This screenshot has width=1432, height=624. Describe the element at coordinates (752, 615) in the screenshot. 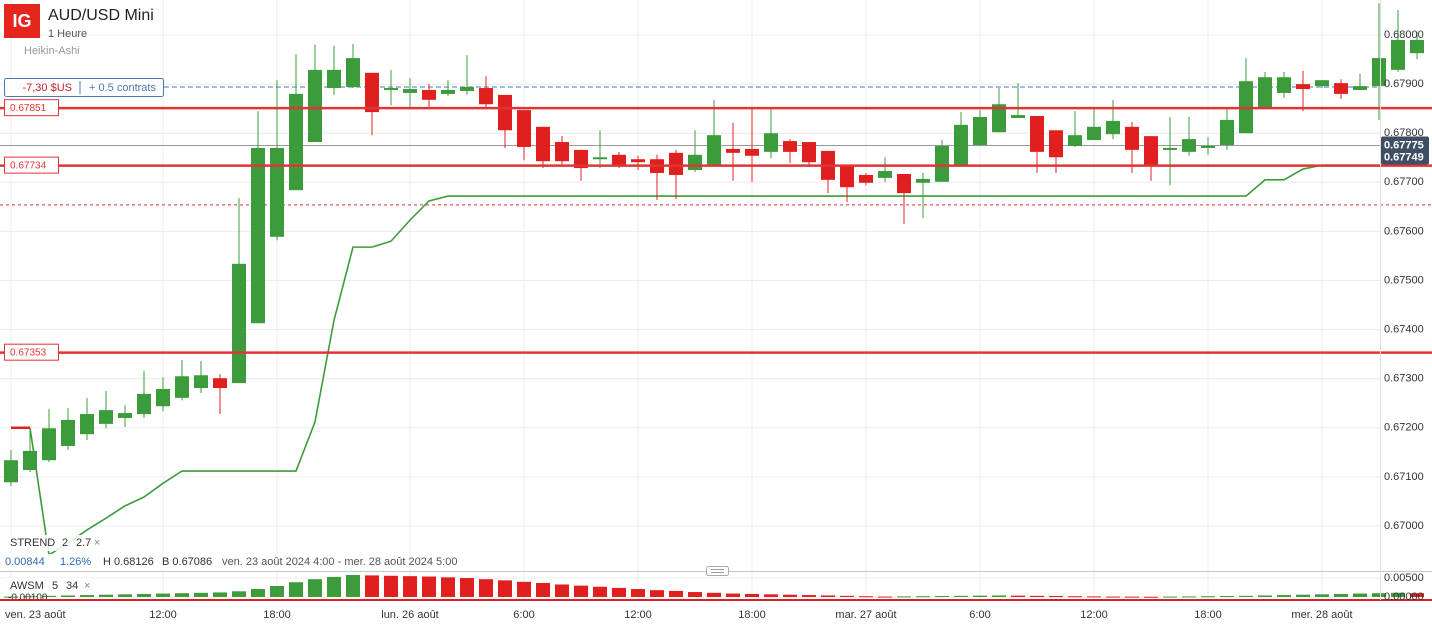

I see `x-tick-label: 18:00` at that location.